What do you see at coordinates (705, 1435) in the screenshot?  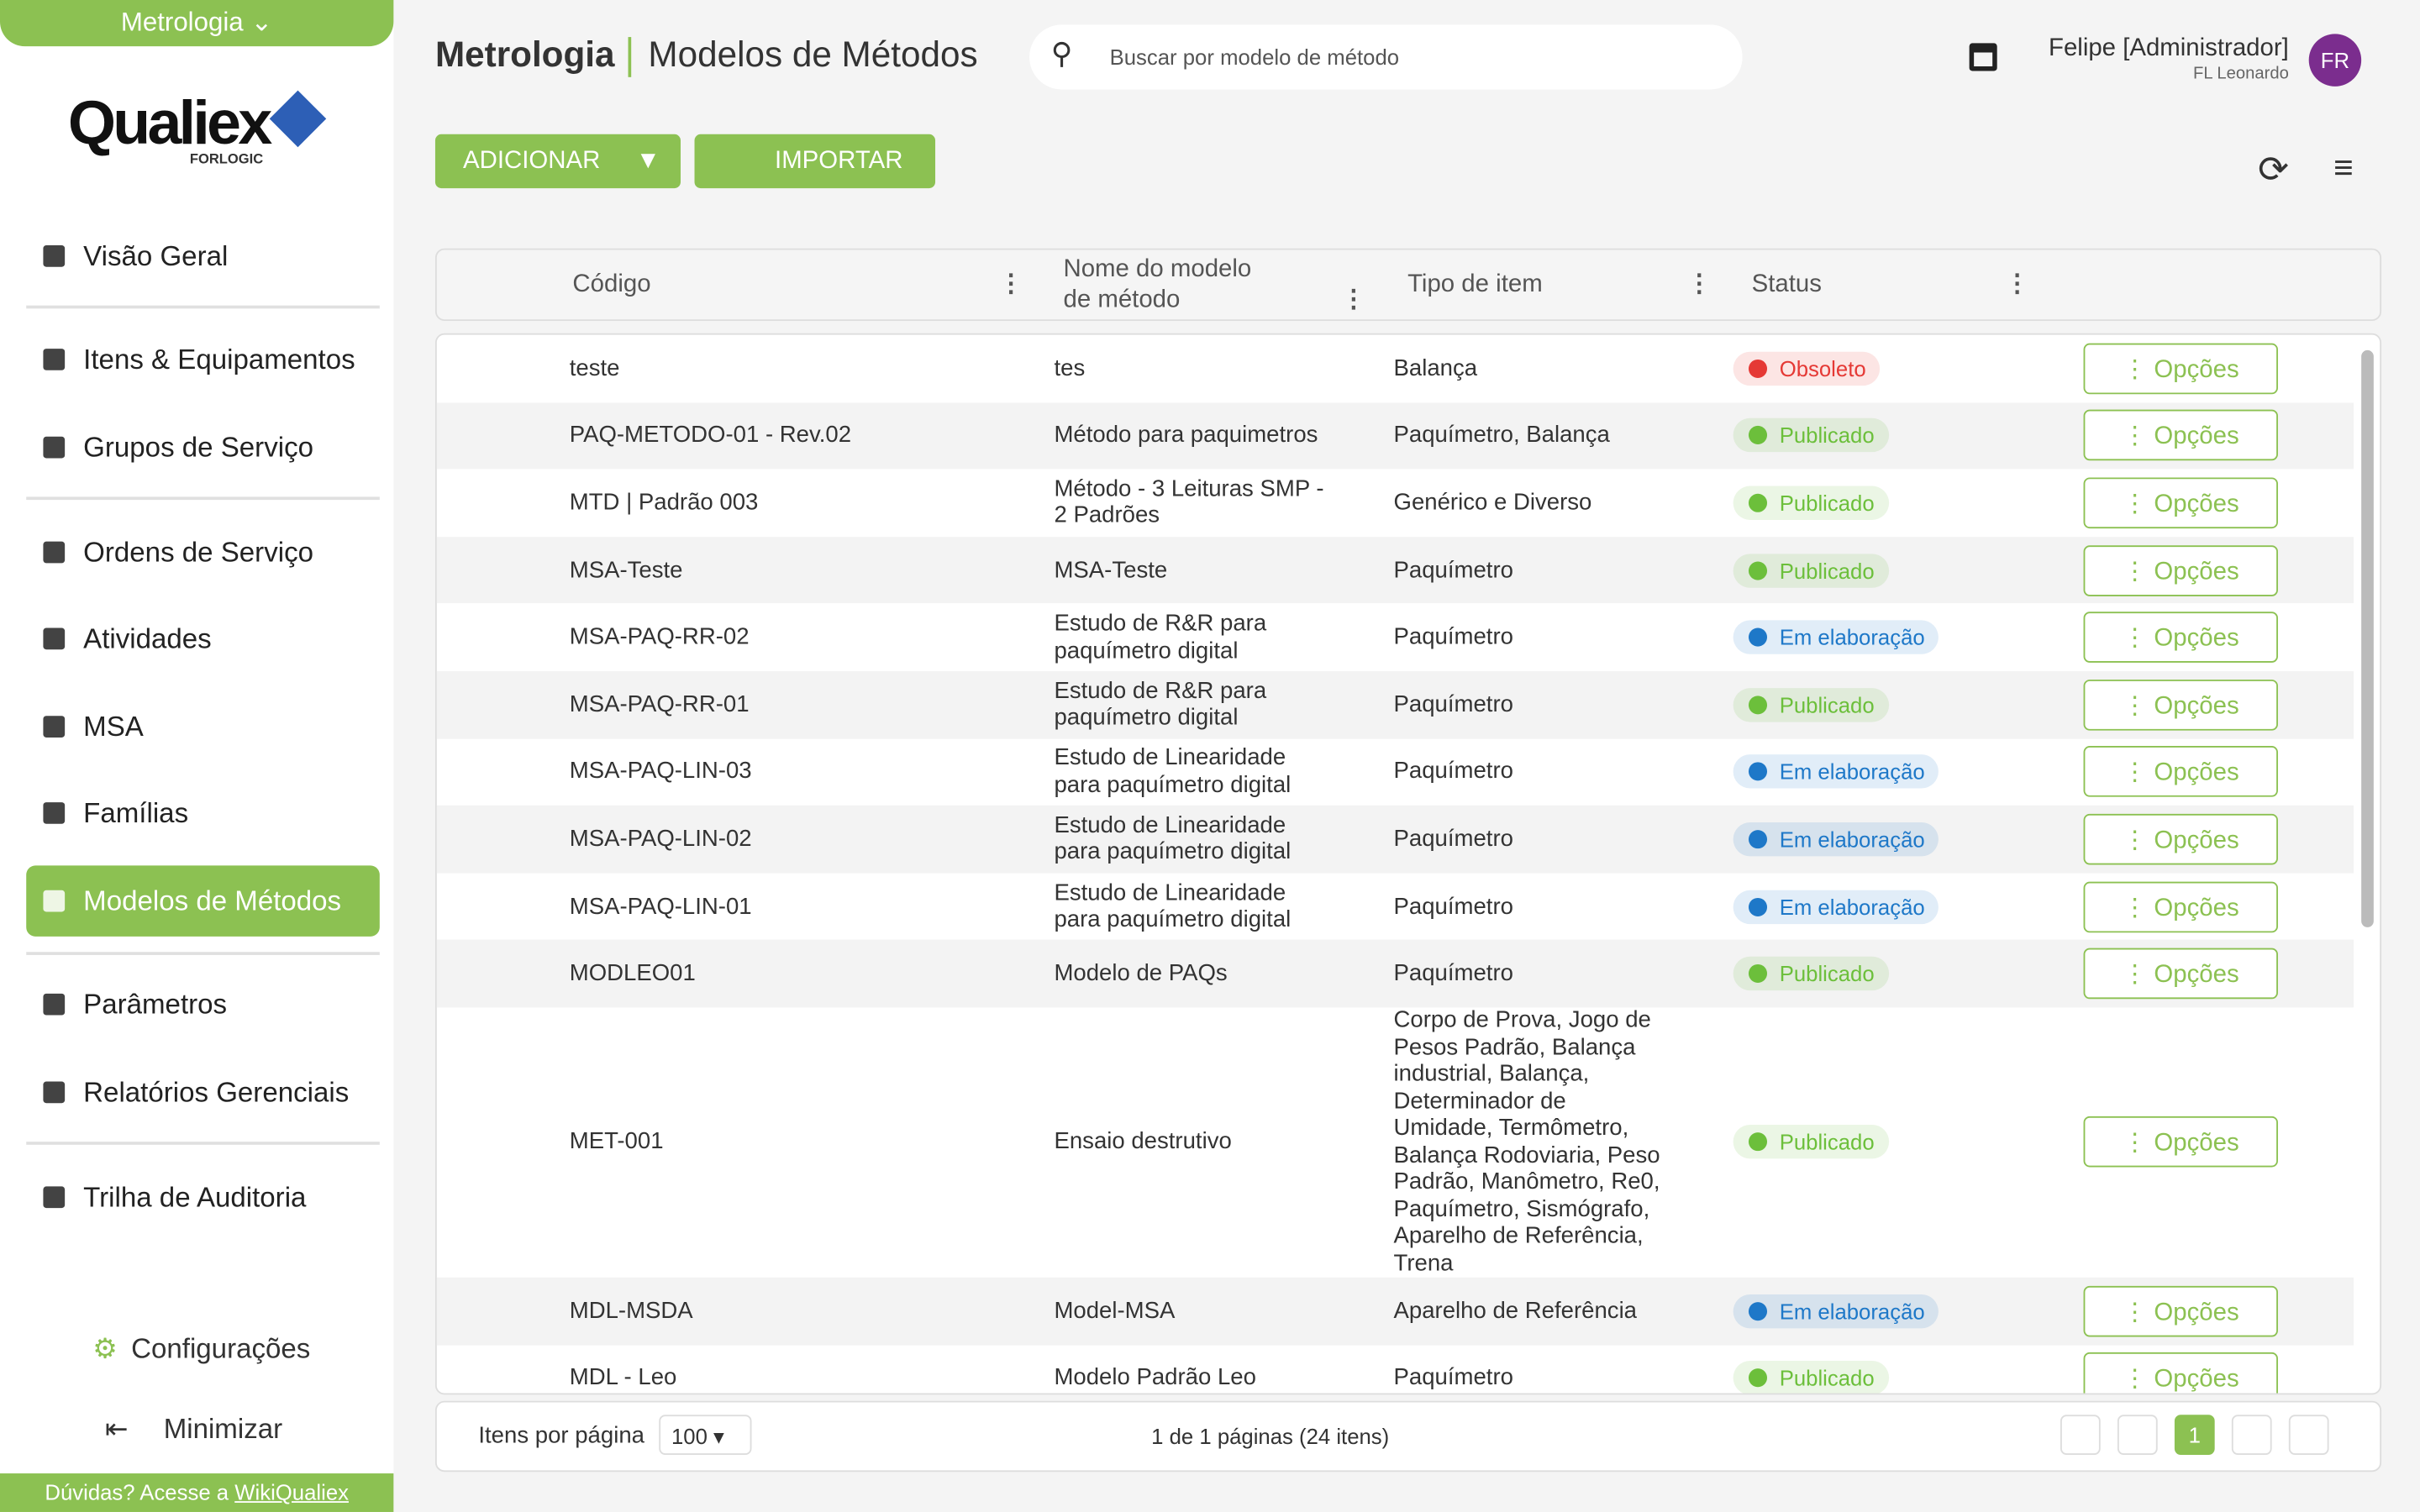 I see `per-page-select: 100 ▾` at bounding box center [705, 1435].